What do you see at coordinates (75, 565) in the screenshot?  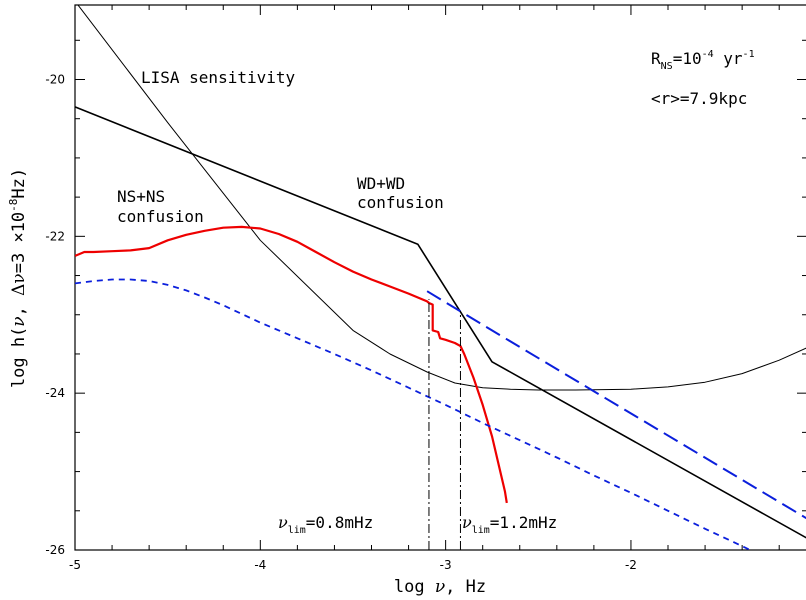 I see `x-tick-label: -5` at bounding box center [75, 565].